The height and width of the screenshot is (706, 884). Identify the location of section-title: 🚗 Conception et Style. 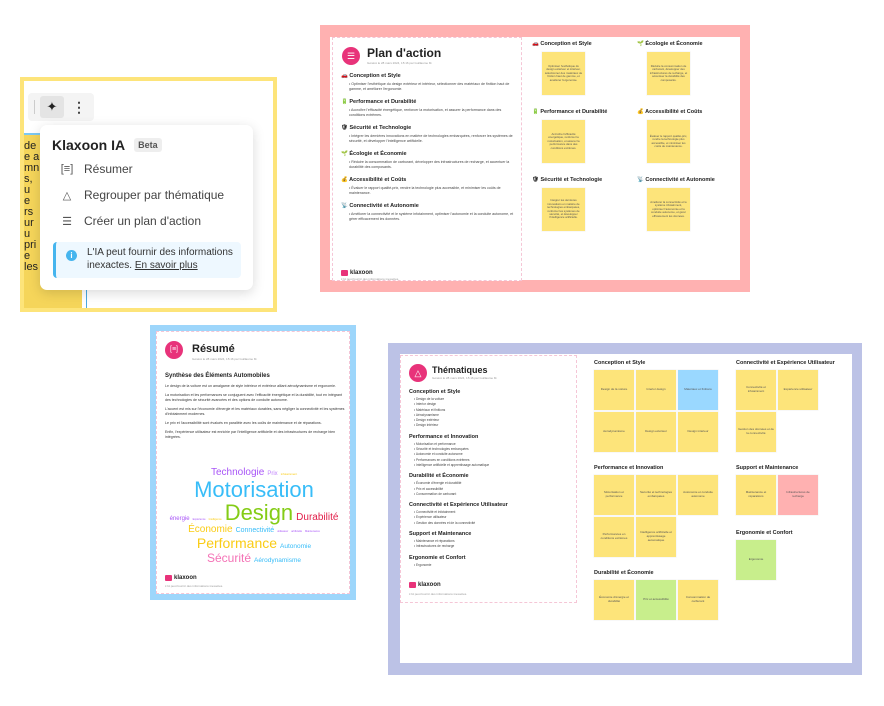
(371, 76).